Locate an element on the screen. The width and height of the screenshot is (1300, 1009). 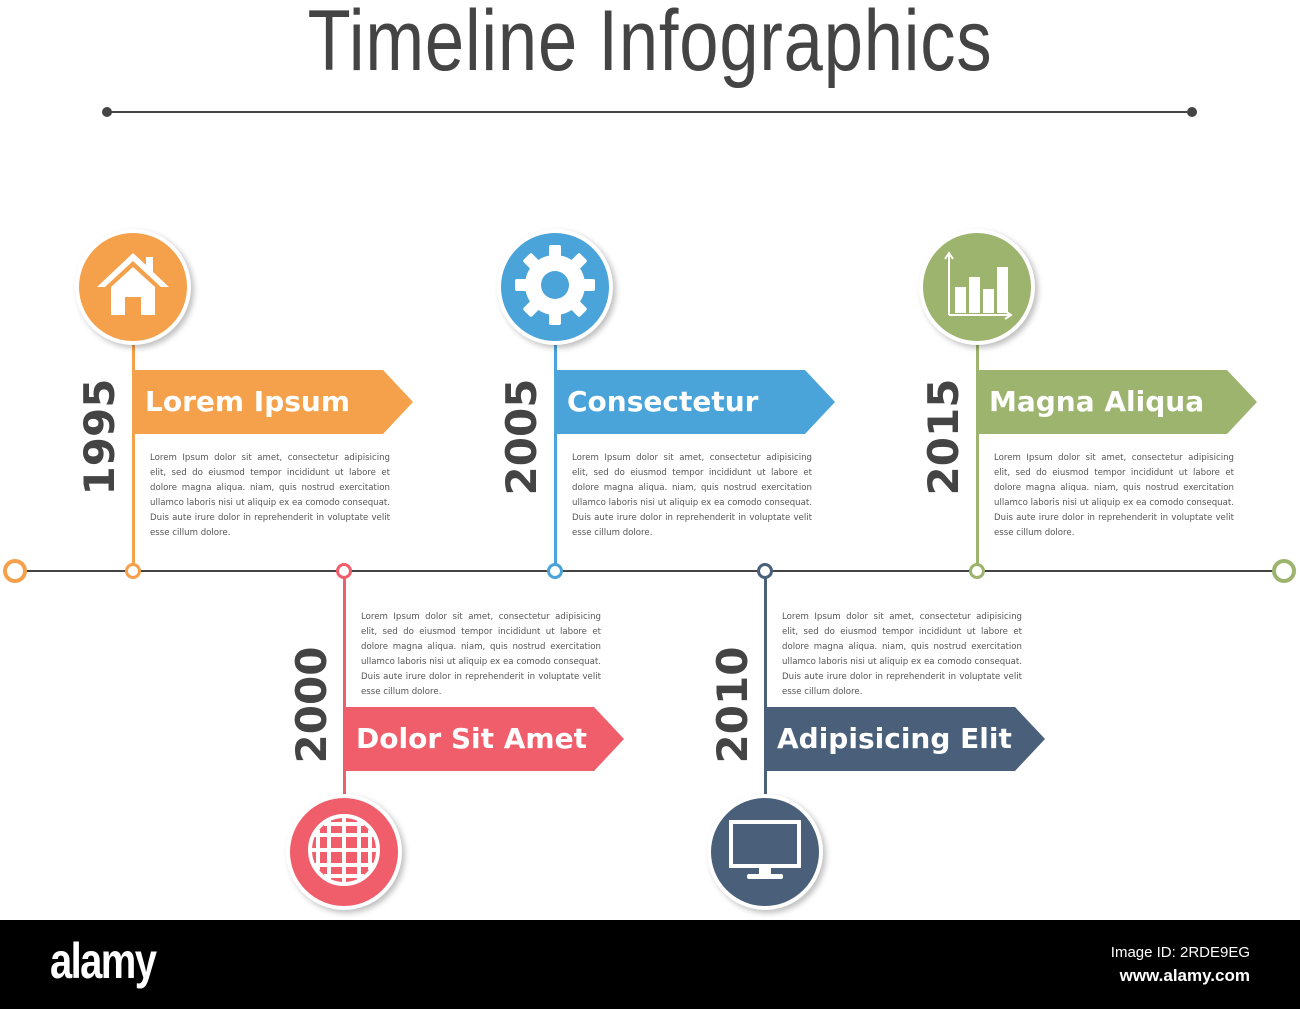
page-title: Timeline Infographics is located at coordinates (650, 44).